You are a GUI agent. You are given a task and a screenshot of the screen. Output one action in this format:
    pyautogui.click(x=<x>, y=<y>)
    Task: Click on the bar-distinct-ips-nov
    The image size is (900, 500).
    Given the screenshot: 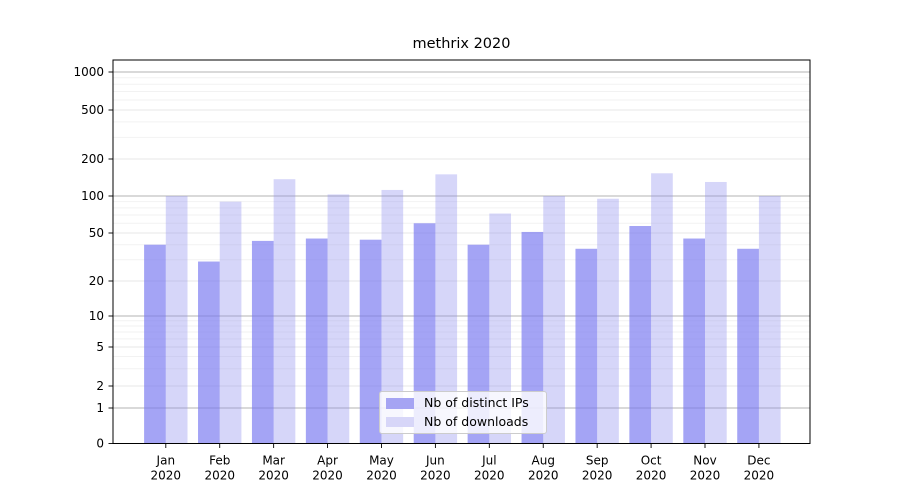 What is the action you would take?
    pyautogui.click(x=694, y=341)
    